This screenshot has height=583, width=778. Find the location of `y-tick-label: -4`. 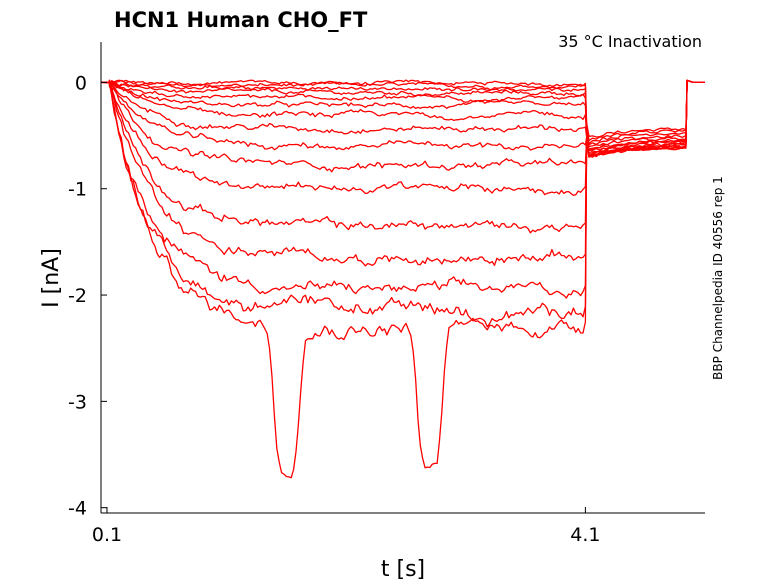

y-tick-label: -4 is located at coordinates (77, 509).